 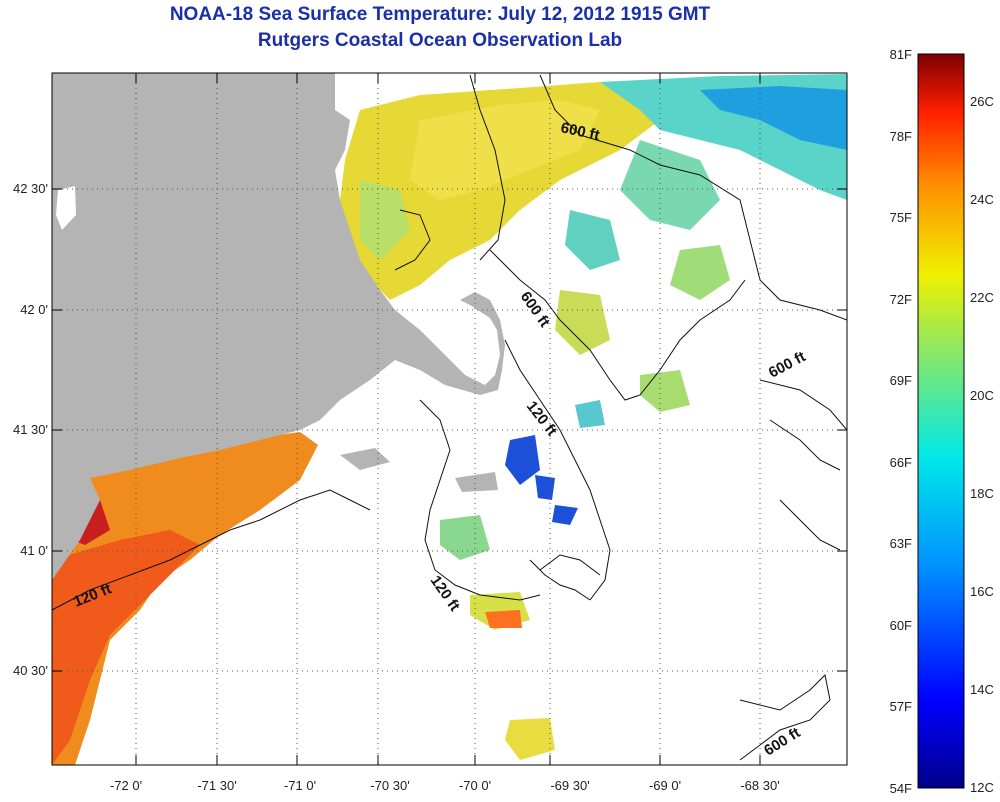 I want to click on colorbar-c-label: 22C, so click(x=982, y=297).